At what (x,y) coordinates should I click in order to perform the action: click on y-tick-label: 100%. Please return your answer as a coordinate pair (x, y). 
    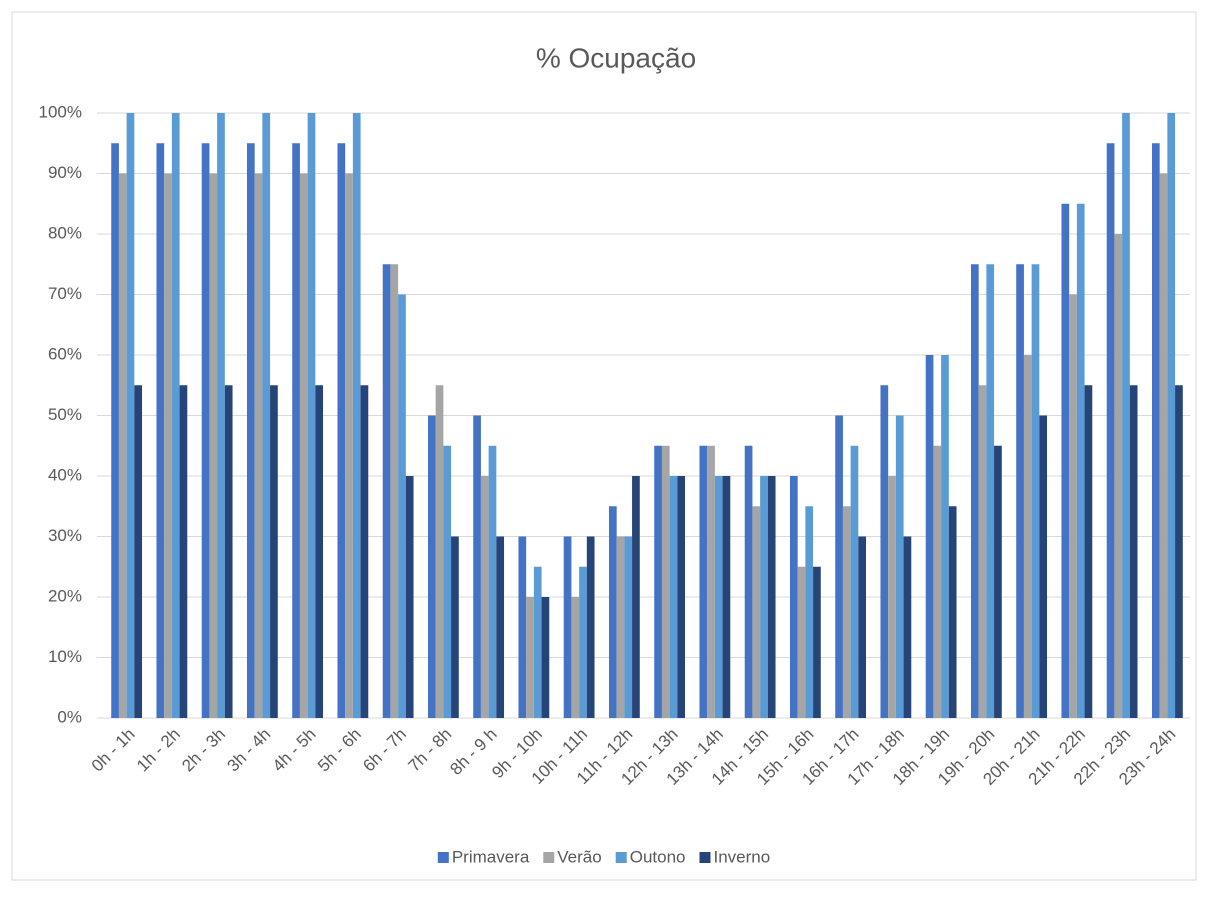
    Looking at the image, I should click on (60, 111).